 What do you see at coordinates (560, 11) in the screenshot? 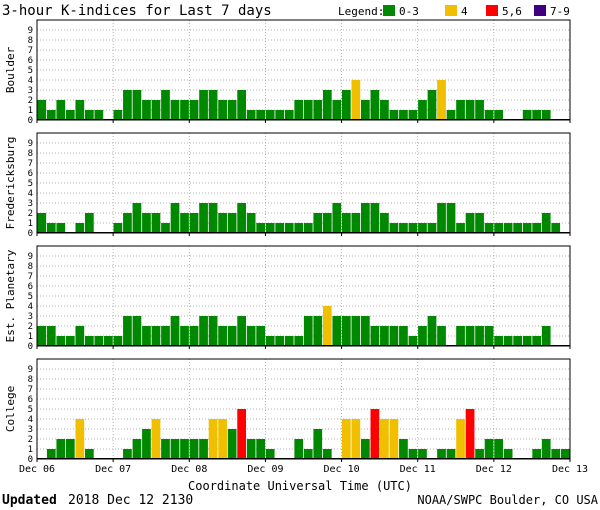
I see `legend-item-label: 7-9` at bounding box center [560, 11].